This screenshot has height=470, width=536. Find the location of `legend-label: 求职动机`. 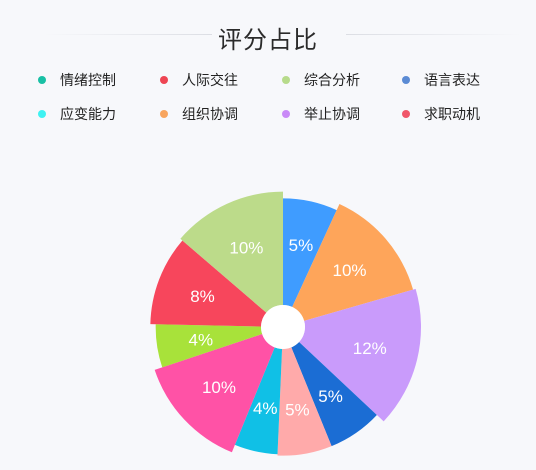

legend-label: 求职动机 is located at coordinates (452, 114).